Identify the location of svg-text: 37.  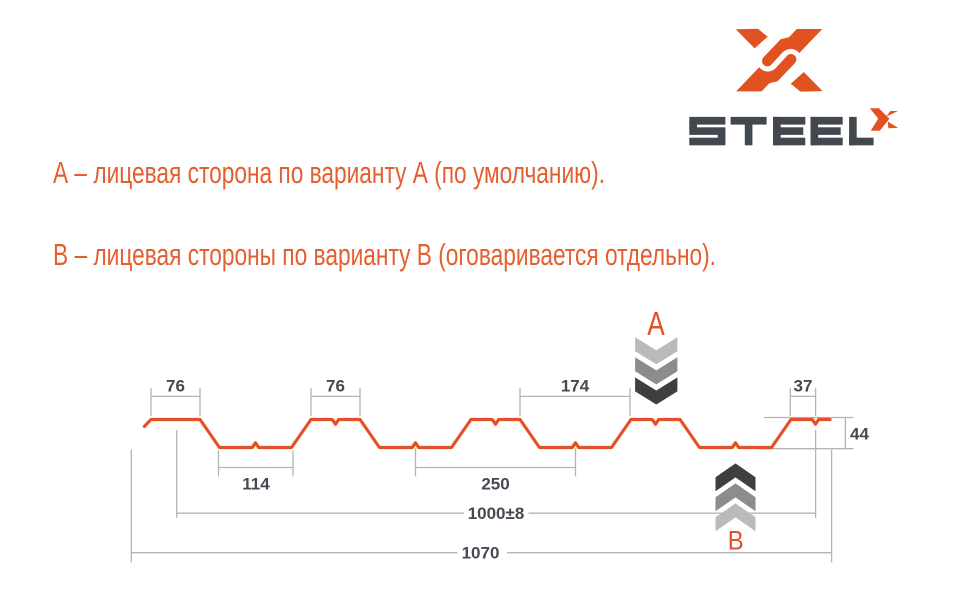
(802, 385).